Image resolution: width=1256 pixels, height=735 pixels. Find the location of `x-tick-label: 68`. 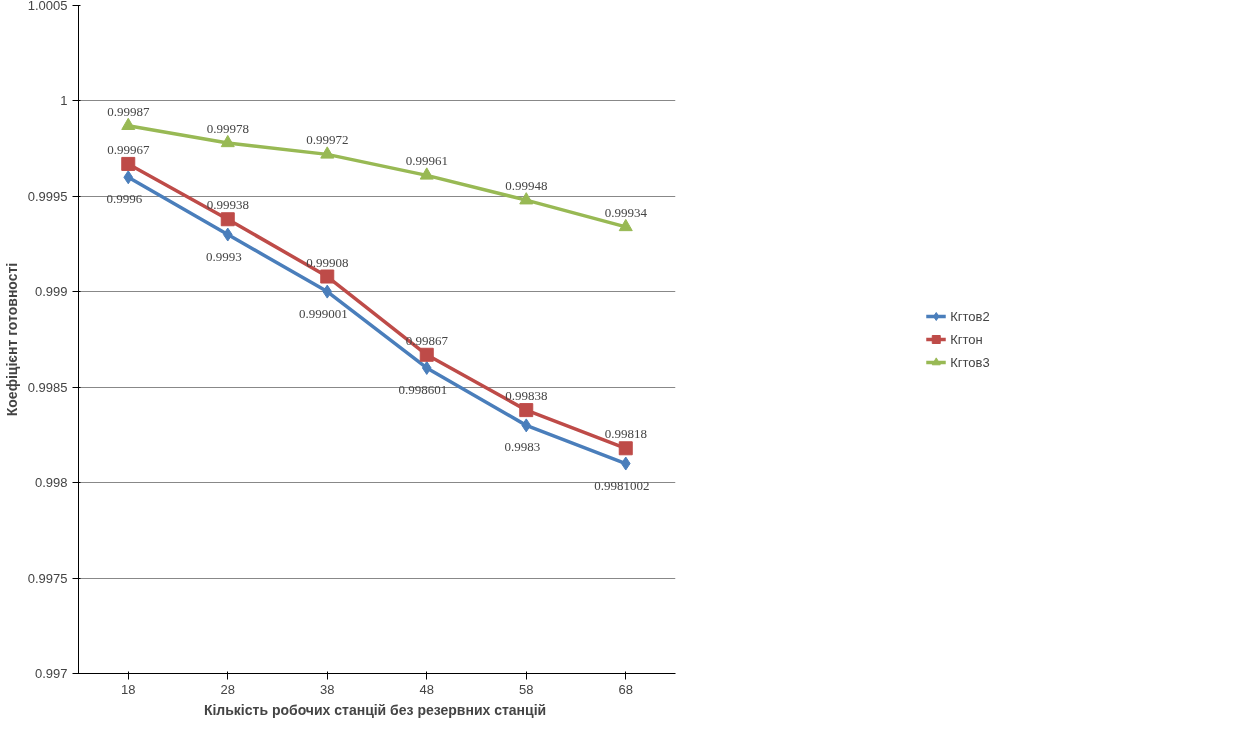

x-tick-label: 68 is located at coordinates (625, 689).